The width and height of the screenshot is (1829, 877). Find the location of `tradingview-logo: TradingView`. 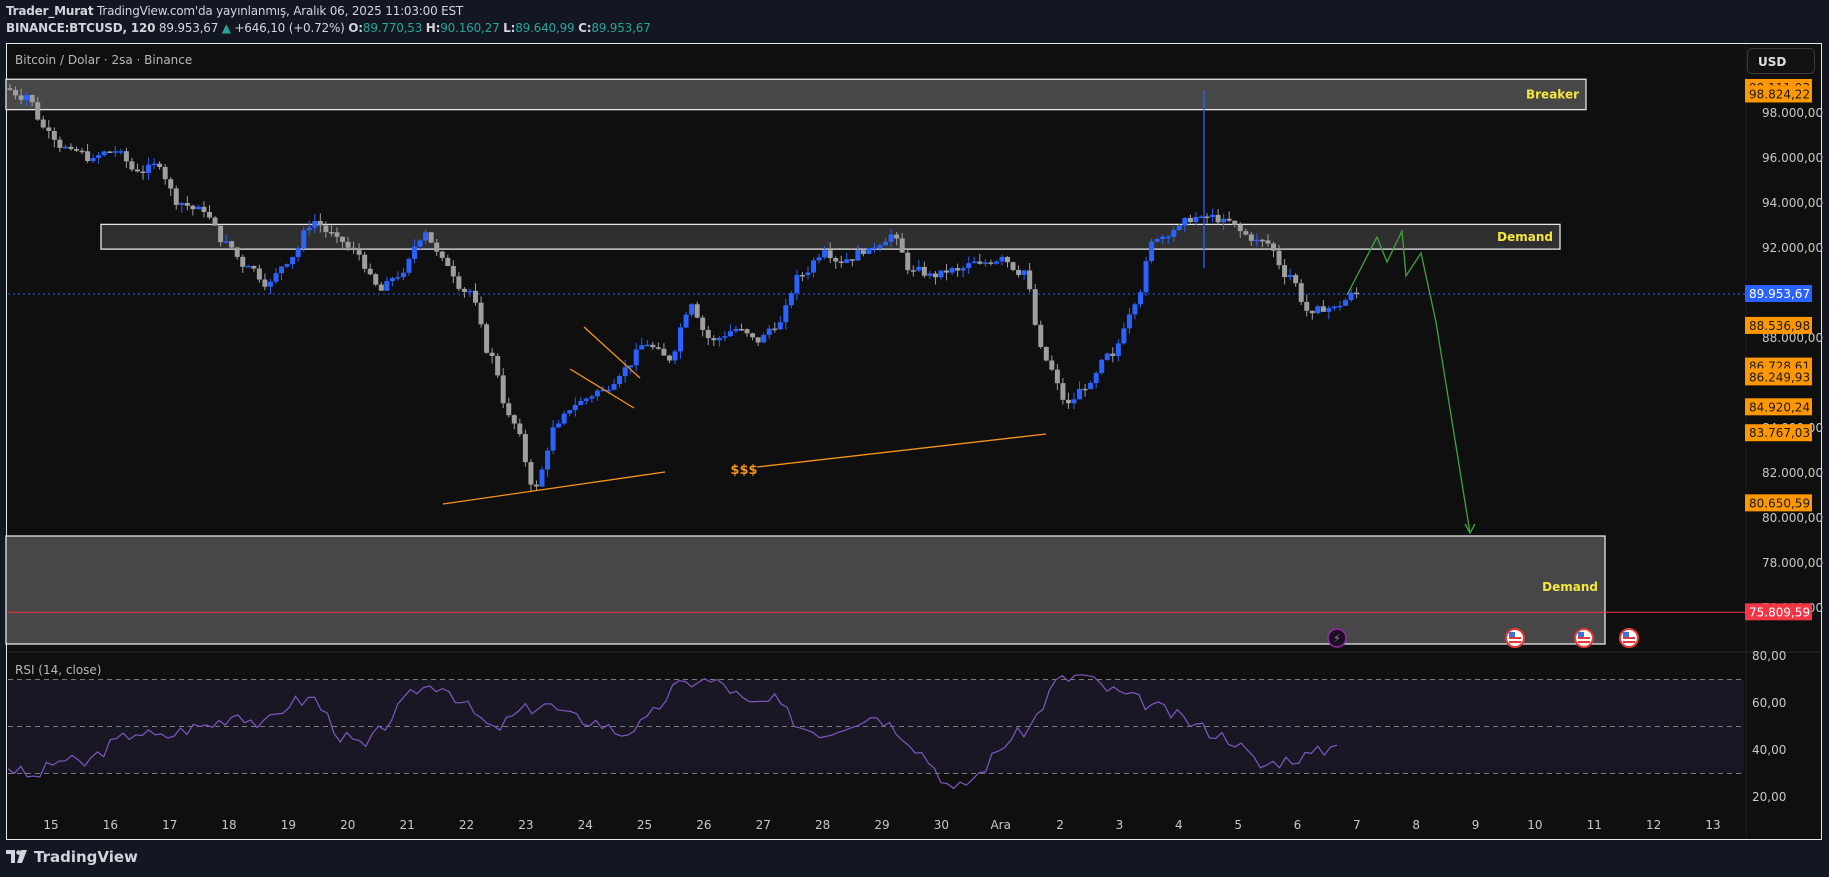

tradingview-logo: TradingView is located at coordinates (72, 857).